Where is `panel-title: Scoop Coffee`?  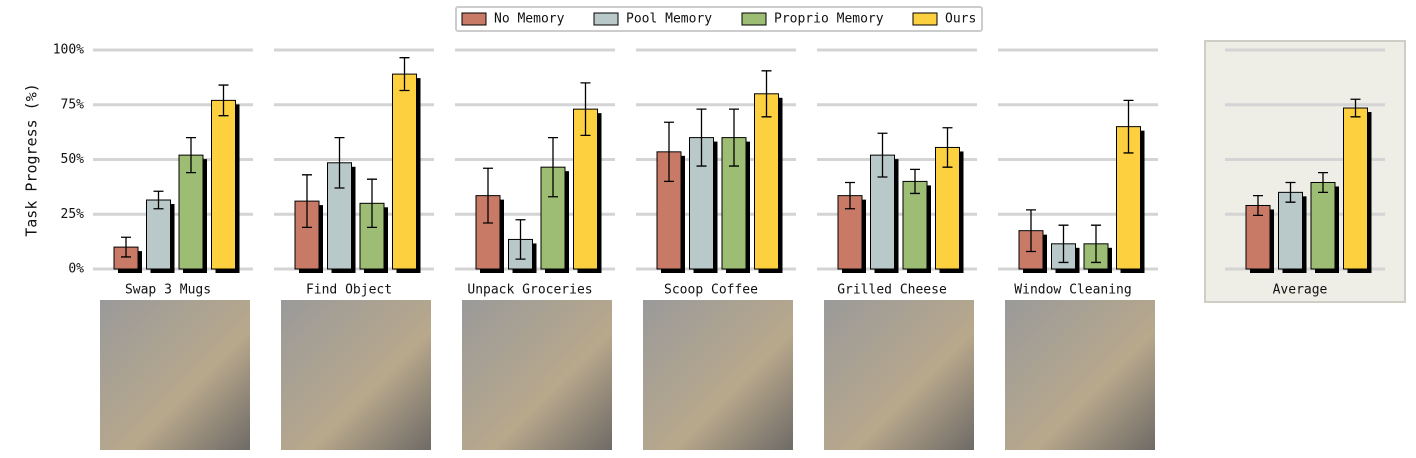
panel-title: Scoop Coffee is located at coordinates (711, 290).